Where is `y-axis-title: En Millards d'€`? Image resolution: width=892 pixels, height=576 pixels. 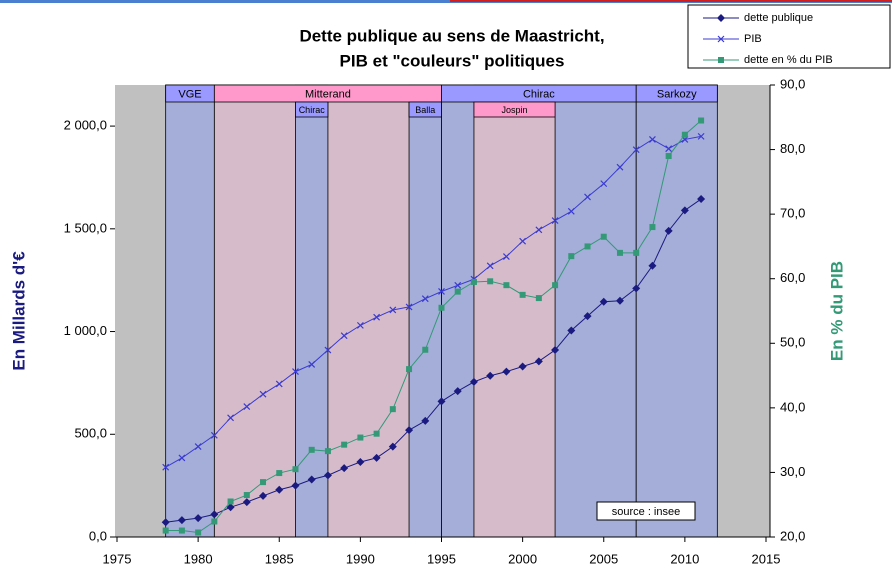 y-axis-title: En Millards d'€ is located at coordinates (18, 311).